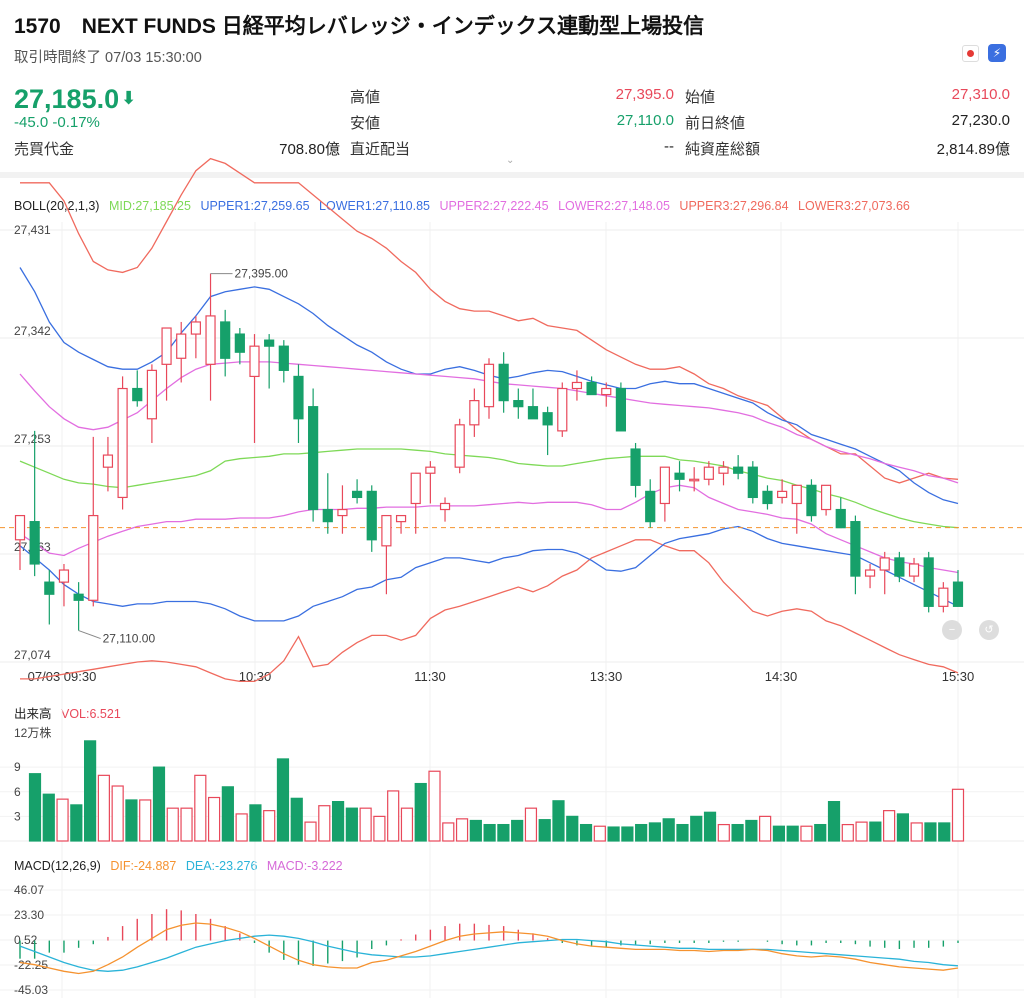  I want to click on trade-value: 708.80億, so click(309, 149).